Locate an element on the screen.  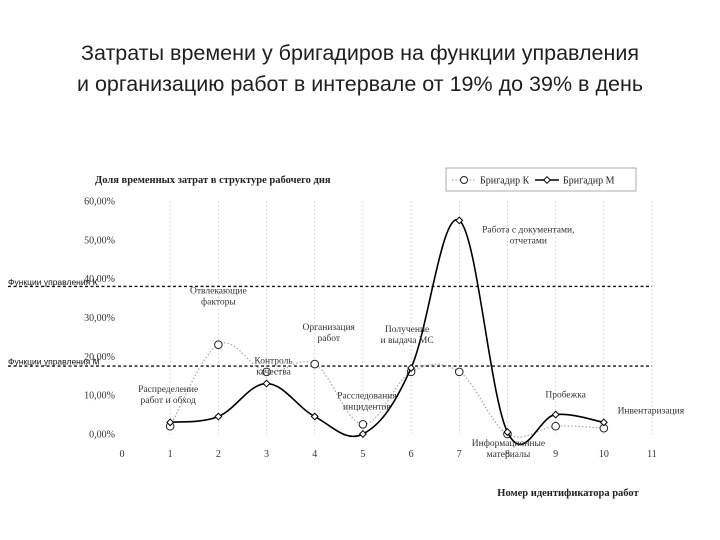
point-annotation: Распределение работ и обход is located at coordinates (168, 395).